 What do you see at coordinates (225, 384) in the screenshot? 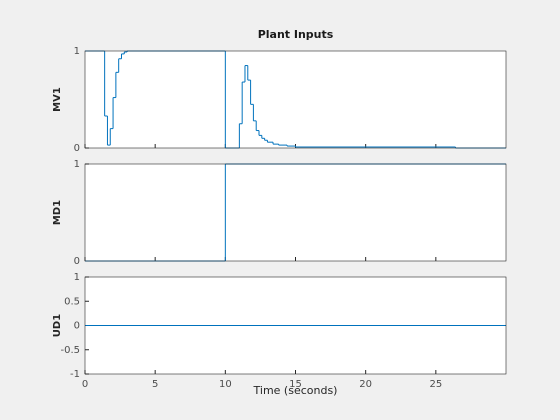
I see `x-tick-label: 10` at bounding box center [225, 384].